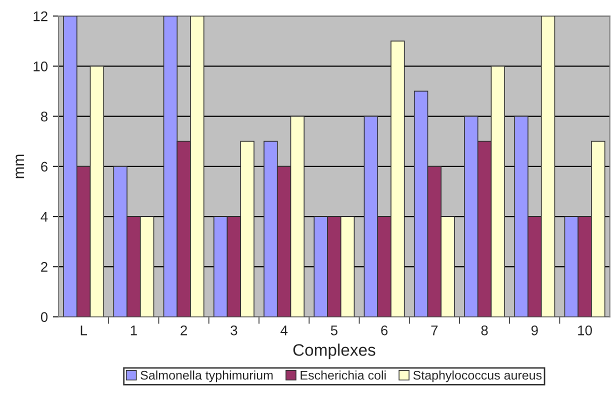  What do you see at coordinates (434, 331) in the screenshot?
I see `x-tick-label: 7` at bounding box center [434, 331].